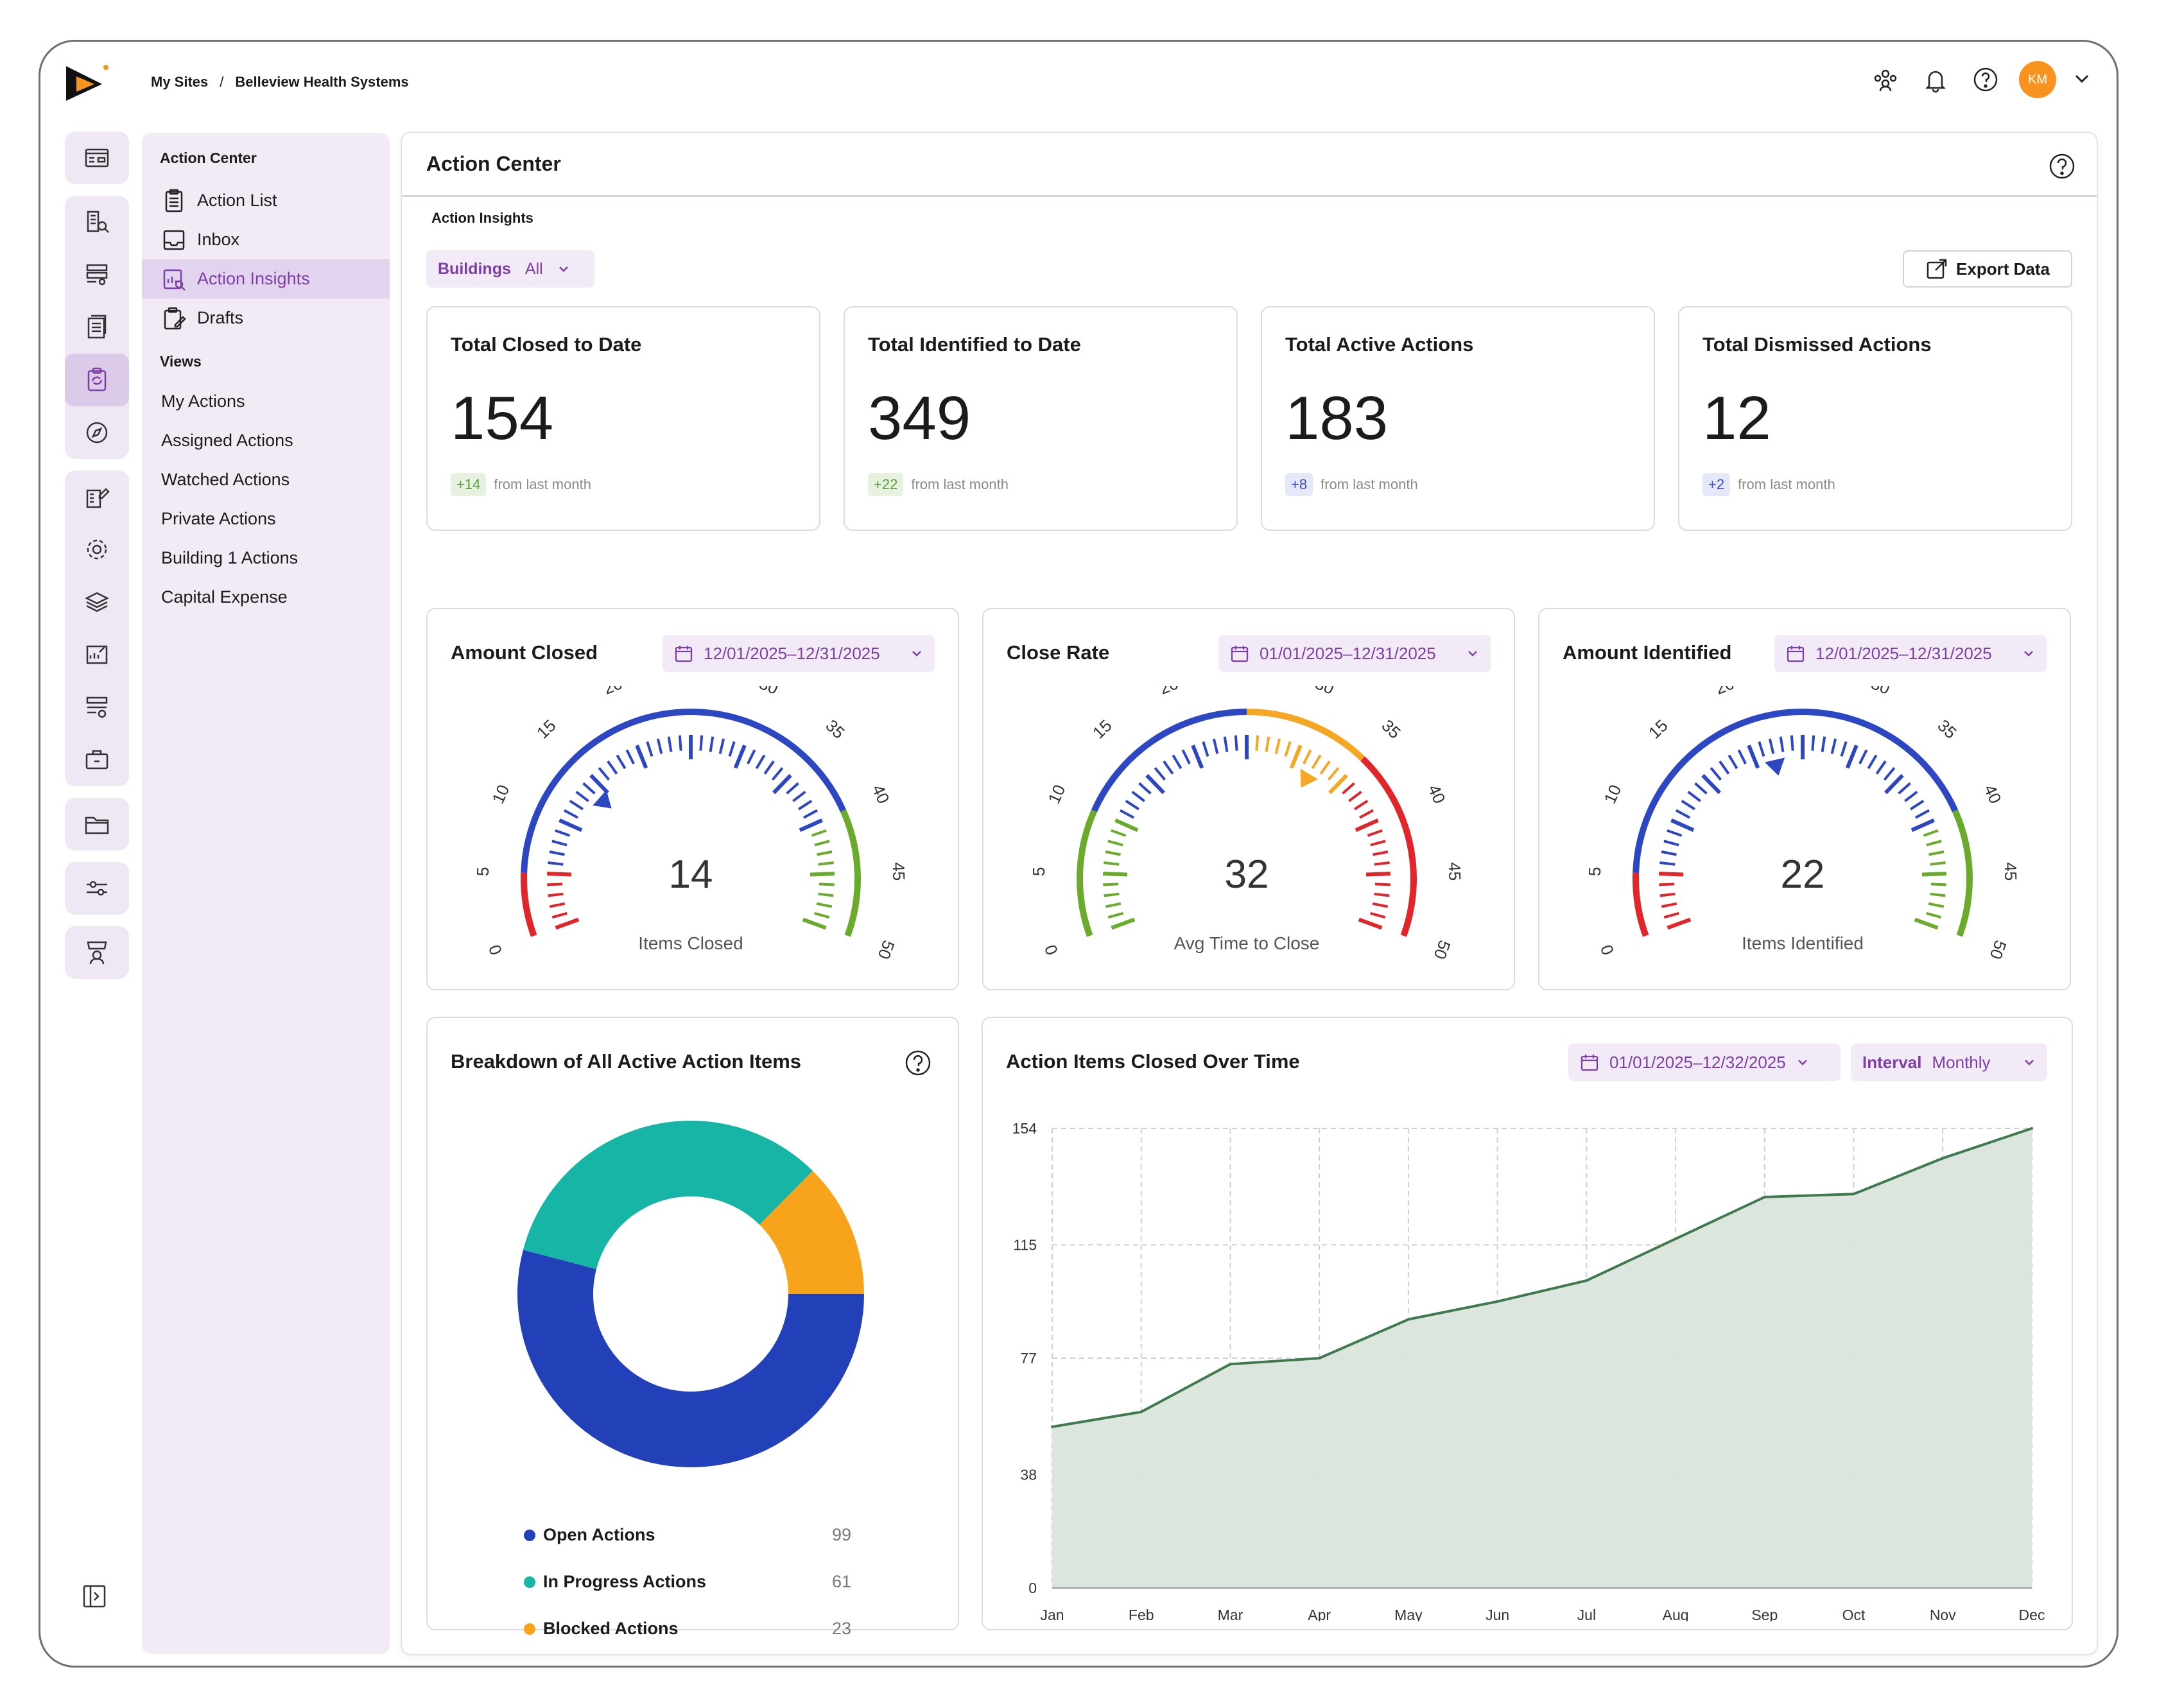  What do you see at coordinates (97, 760) in the screenshot?
I see `briefcase-icon` at bounding box center [97, 760].